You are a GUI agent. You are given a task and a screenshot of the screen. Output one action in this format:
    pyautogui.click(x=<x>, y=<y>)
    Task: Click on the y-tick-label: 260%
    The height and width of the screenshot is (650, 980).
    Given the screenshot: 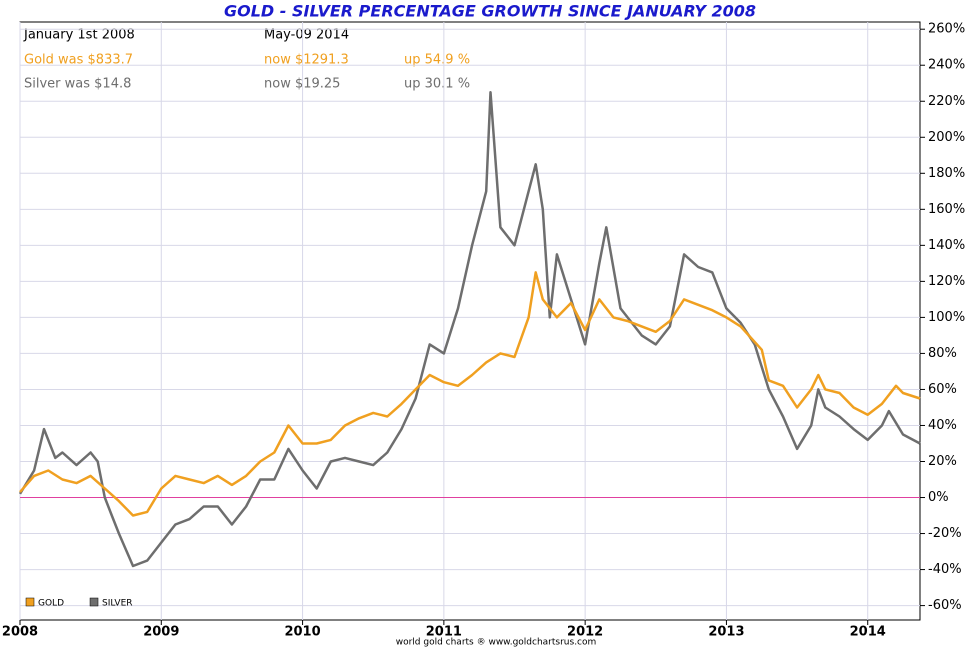 What is the action you would take?
    pyautogui.click(x=946, y=29)
    